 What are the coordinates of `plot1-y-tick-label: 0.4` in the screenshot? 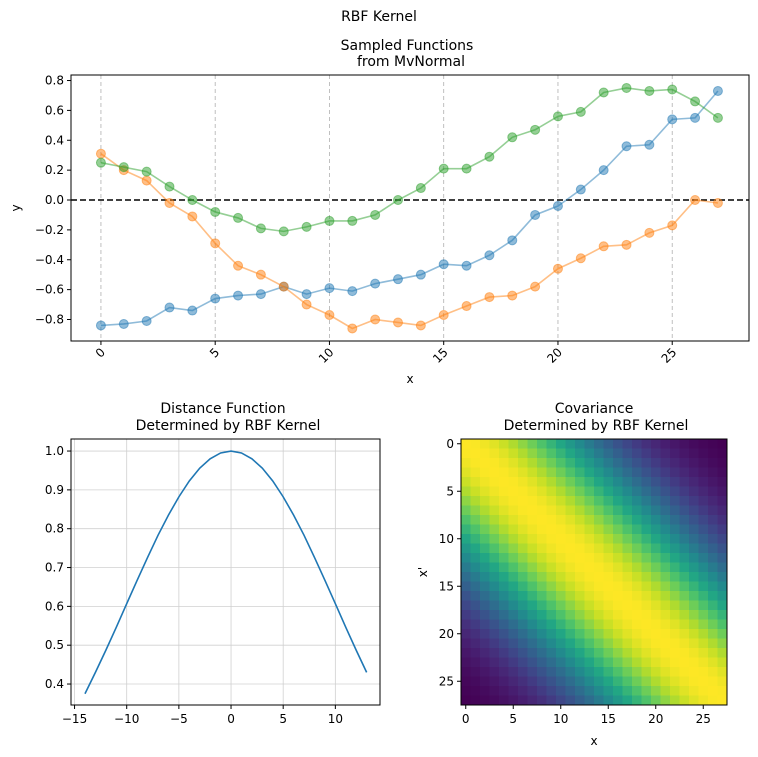 It's located at (54, 140).